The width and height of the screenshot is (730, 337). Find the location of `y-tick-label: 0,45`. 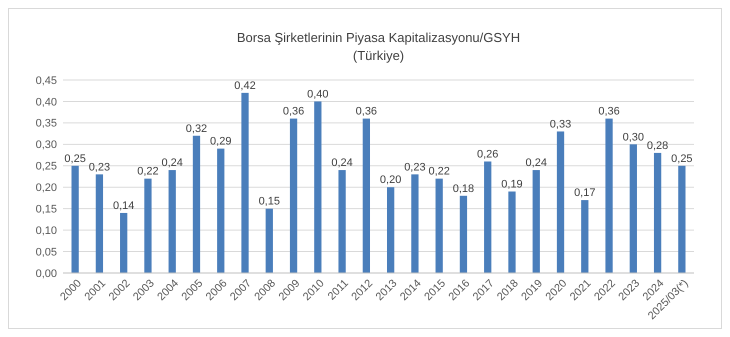

y-tick-label: 0,45 is located at coordinates (46, 80).